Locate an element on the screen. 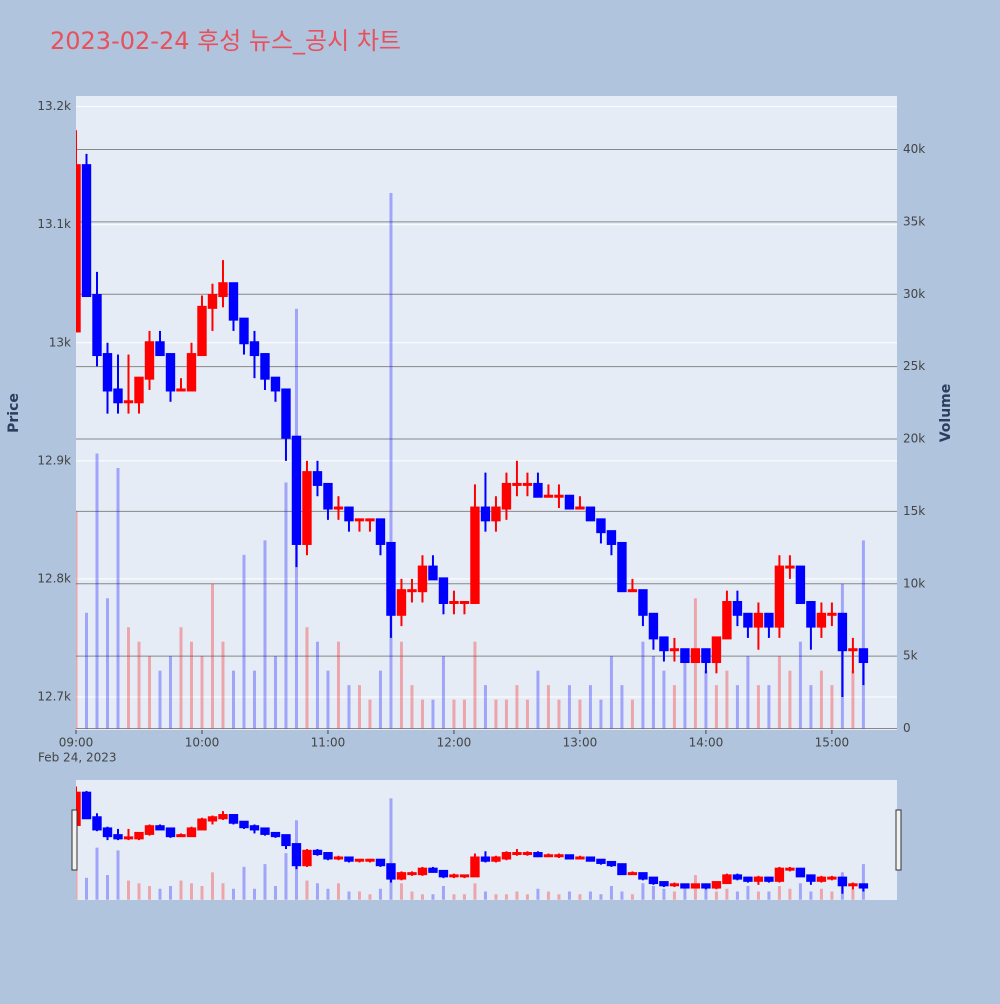 The width and height of the screenshot is (1000, 1004). rangeslider-handle-left is located at coordinates (74, 840).